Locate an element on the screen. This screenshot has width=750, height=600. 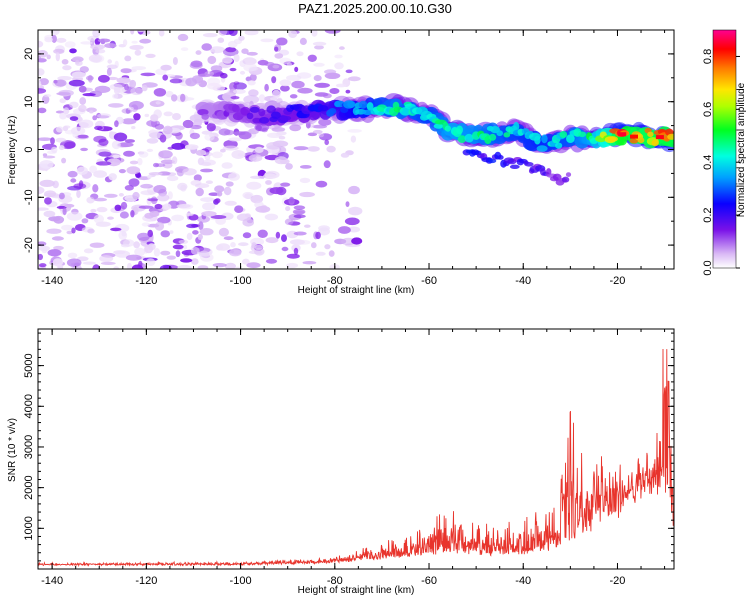
branch-blob is located at coordinates (557, 177).